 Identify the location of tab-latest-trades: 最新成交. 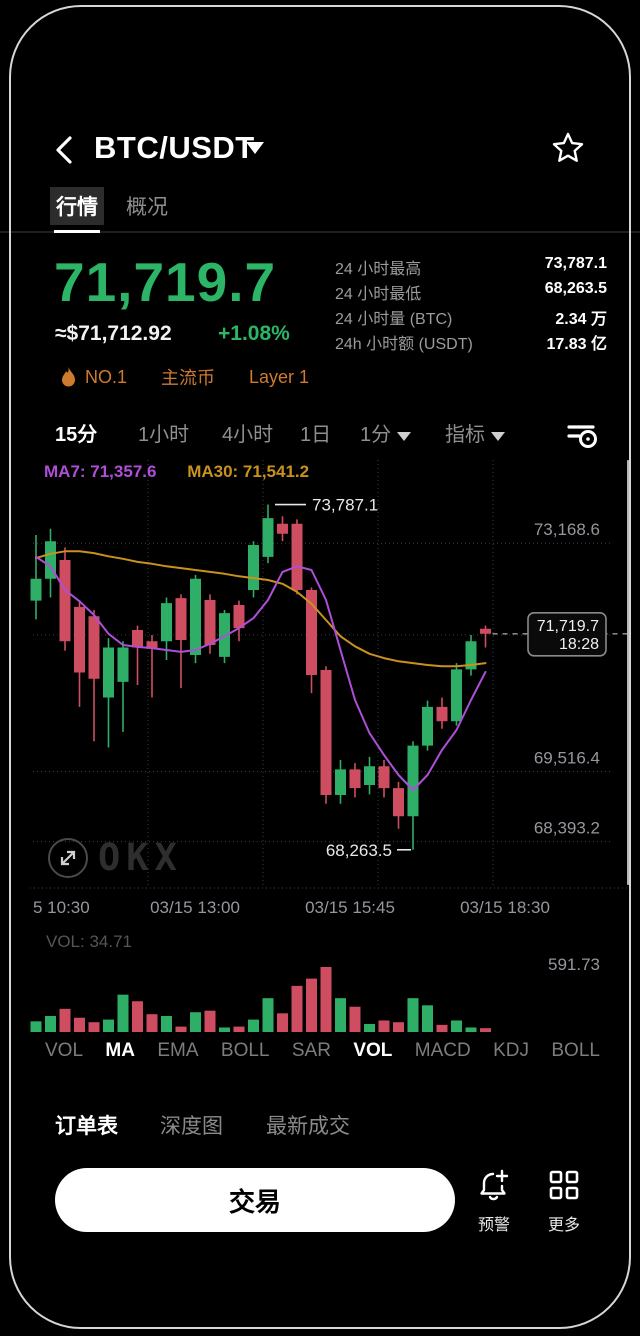
(308, 1126).